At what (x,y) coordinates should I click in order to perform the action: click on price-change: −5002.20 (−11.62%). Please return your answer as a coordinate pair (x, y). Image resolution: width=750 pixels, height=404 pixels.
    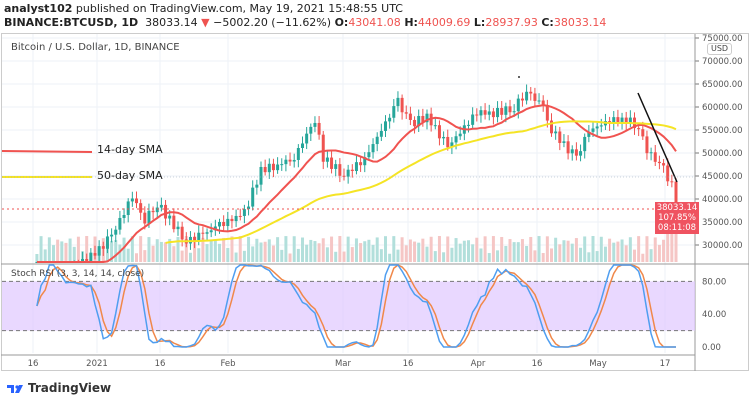
    Looking at the image, I should click on (272, 22).